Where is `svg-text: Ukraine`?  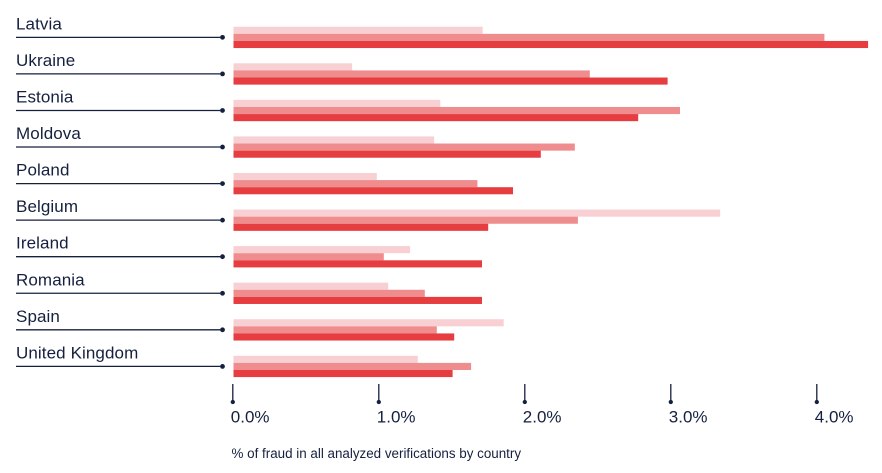
svg-text: Ukraine is located at coordinates (45, 60).